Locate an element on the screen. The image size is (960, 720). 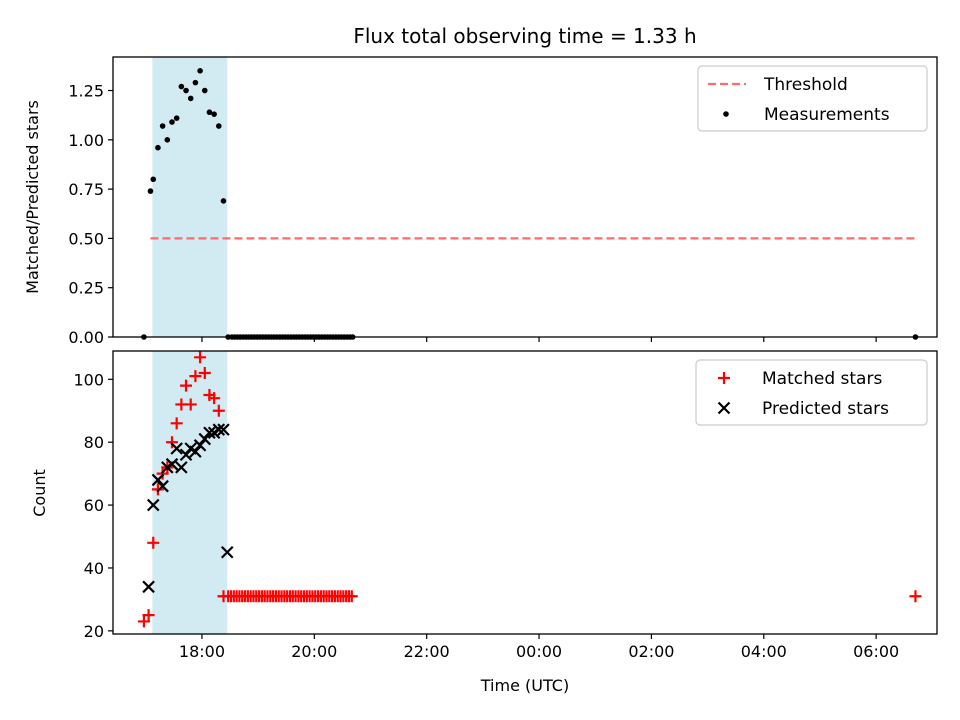
legend-plus-swatch is located at coordinates (724, 378).